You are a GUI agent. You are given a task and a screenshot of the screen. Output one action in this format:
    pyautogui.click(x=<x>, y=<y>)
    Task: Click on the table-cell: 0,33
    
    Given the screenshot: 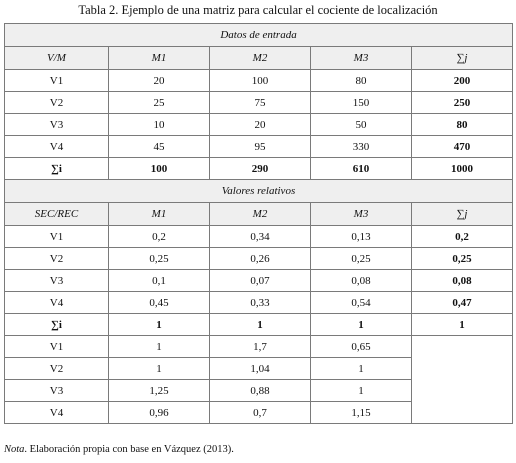 What is the action you would take?
    pyautogui.click(x=260, y=302)
    